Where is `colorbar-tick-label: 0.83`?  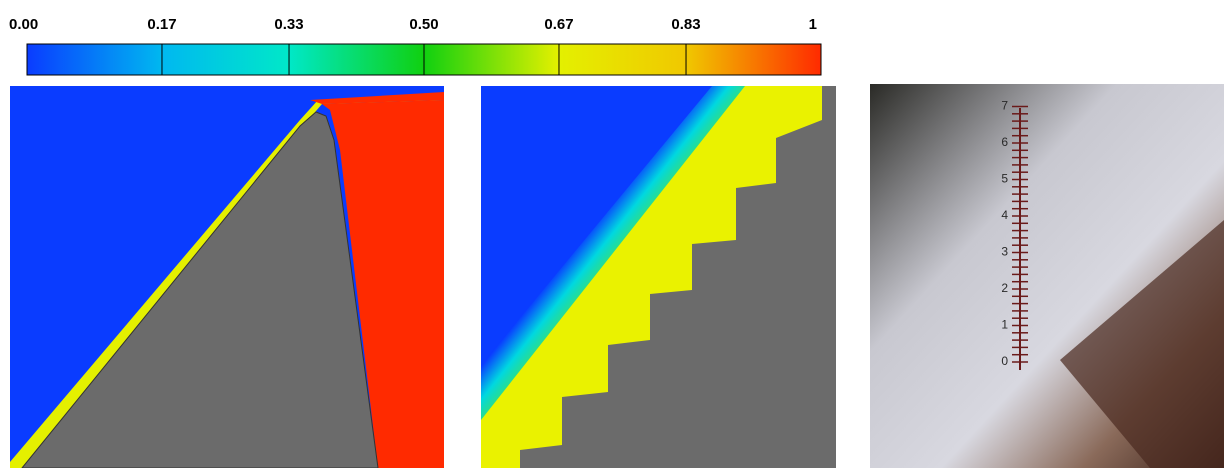 colorbar-tick-label: 0.83 is located at coordinates (685, 24).